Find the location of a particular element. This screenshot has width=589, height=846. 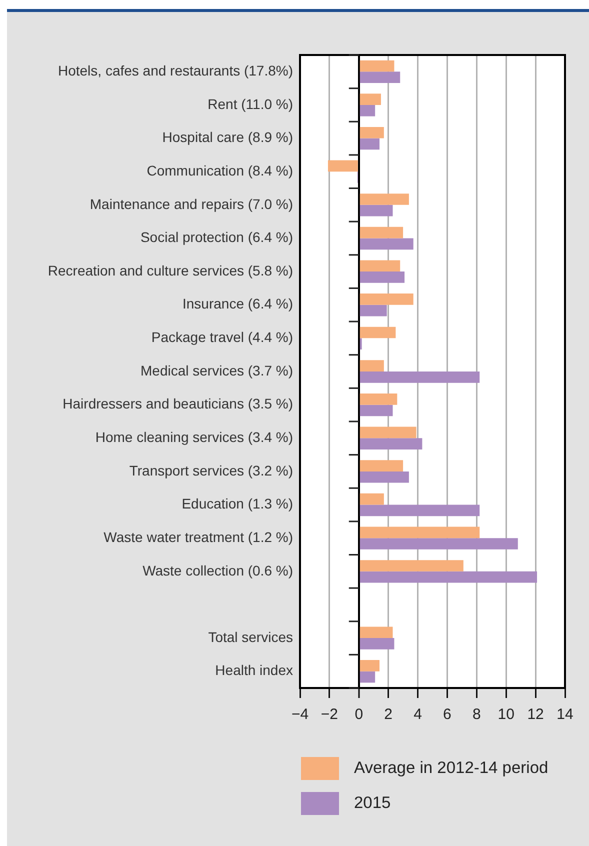

x-tick-label: 12 is located at coordinates (535, 715).